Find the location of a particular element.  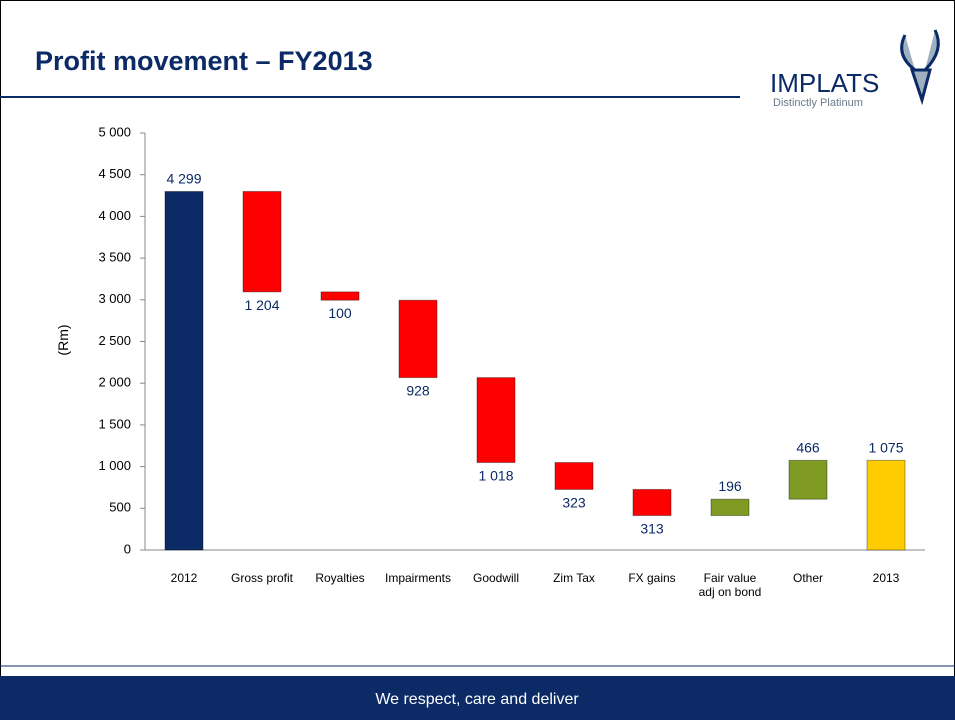

x-tick-label: Impairments is located at coordinates (418, 578).